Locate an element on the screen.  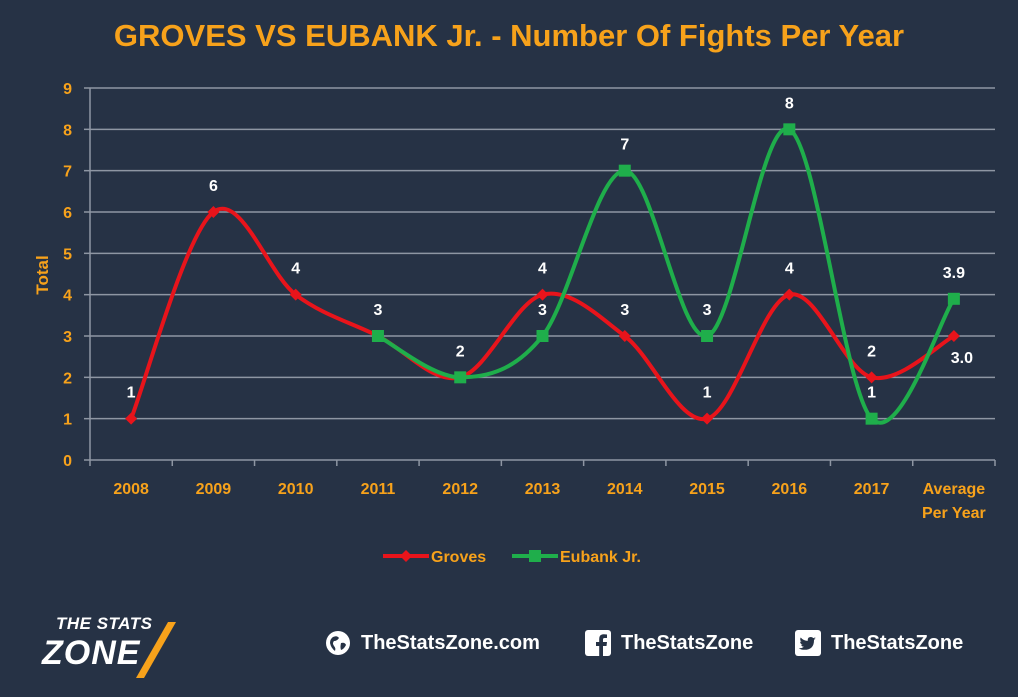
data-label-eubank: 1 is located at coordinates (871, 393).